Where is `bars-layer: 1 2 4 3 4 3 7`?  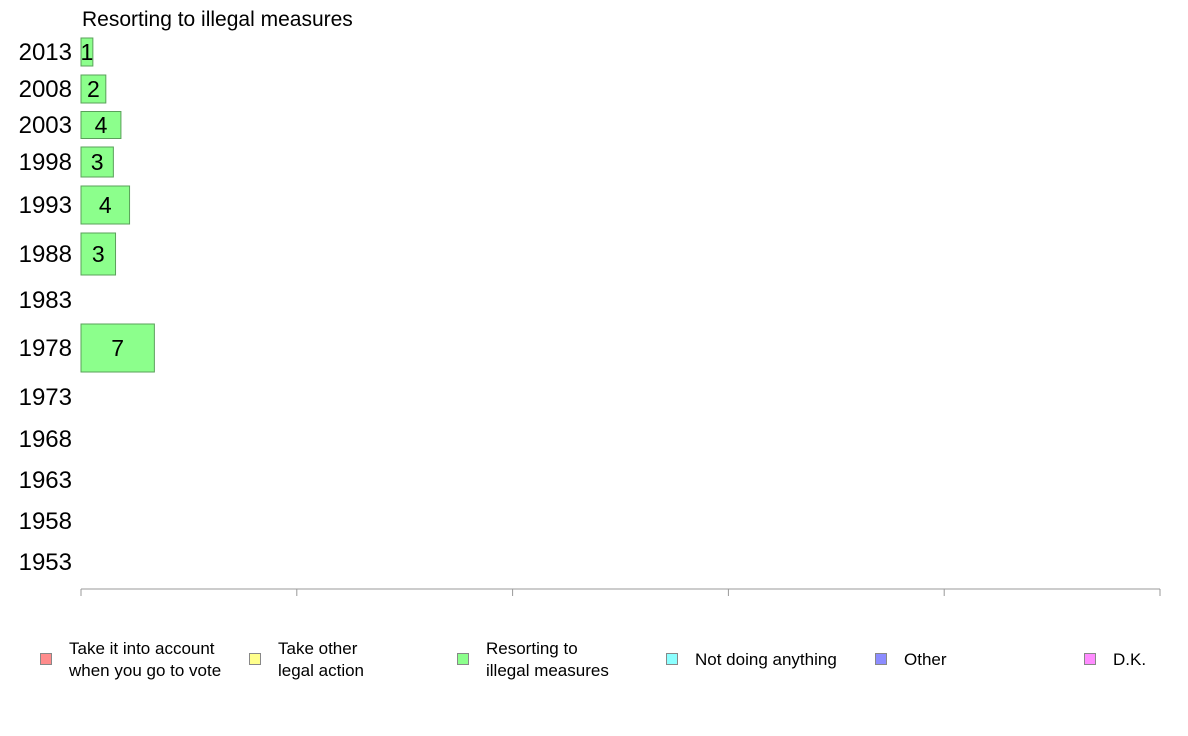 bars-layer: 1 2 4 3 4 3 7 is located at coordinates (117, 205).